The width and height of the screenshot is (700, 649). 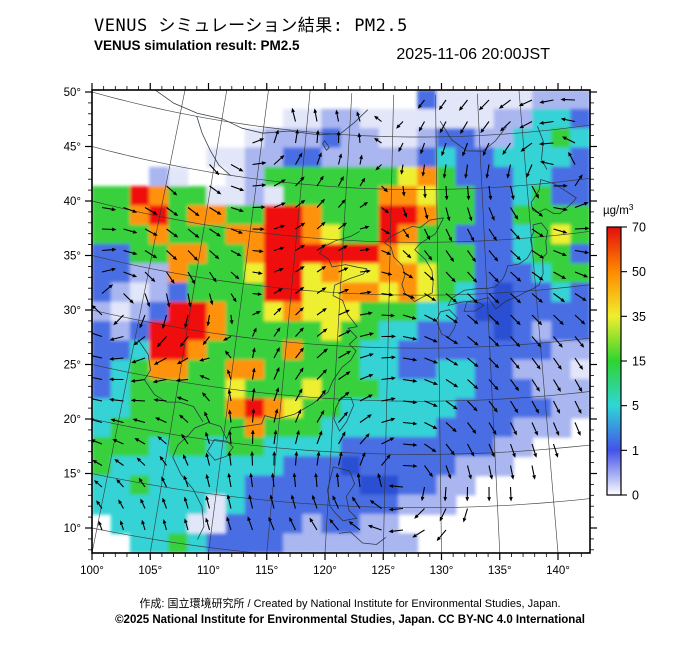 I want to click on page-title-japanese: VENUS シミュレーション結果: PM2.5, so click(x=251, y=26).